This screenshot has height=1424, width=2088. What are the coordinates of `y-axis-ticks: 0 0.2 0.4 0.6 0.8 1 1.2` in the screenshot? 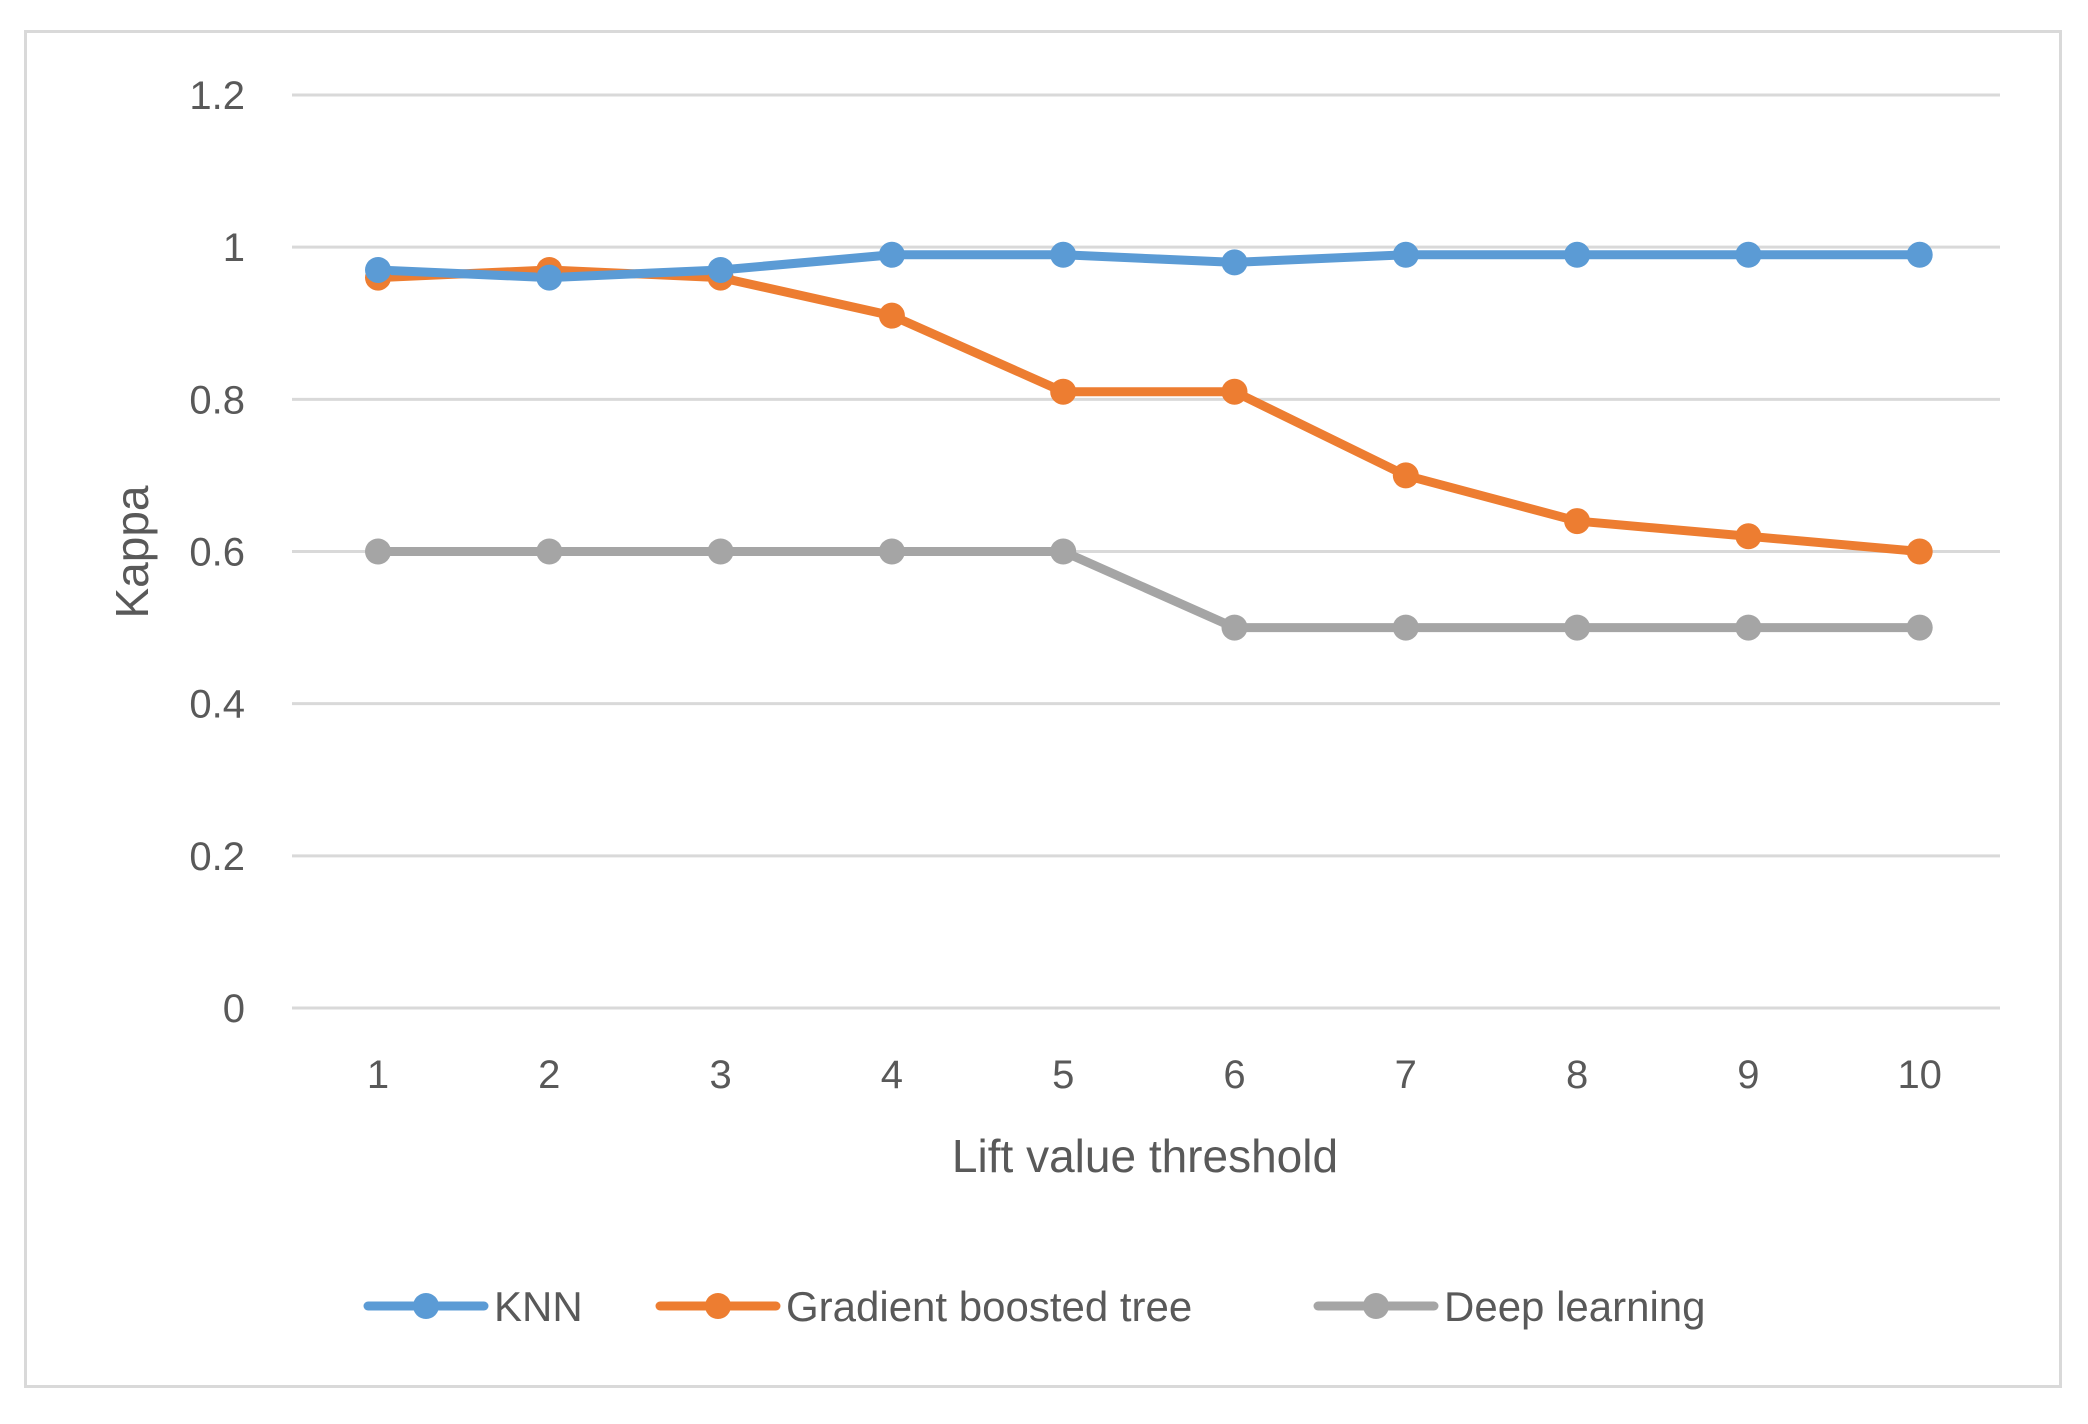 It's located at (217, 552).